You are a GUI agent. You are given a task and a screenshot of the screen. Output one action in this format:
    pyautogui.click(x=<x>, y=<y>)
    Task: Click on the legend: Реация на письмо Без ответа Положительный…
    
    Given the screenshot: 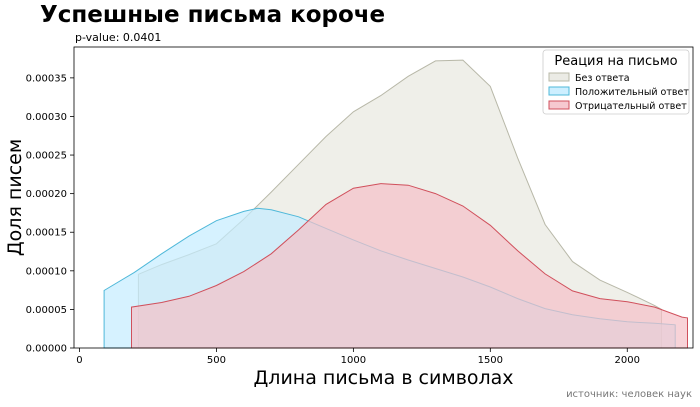 What is the action you would take?
    pyautogui.click(x=616, y=82)
    